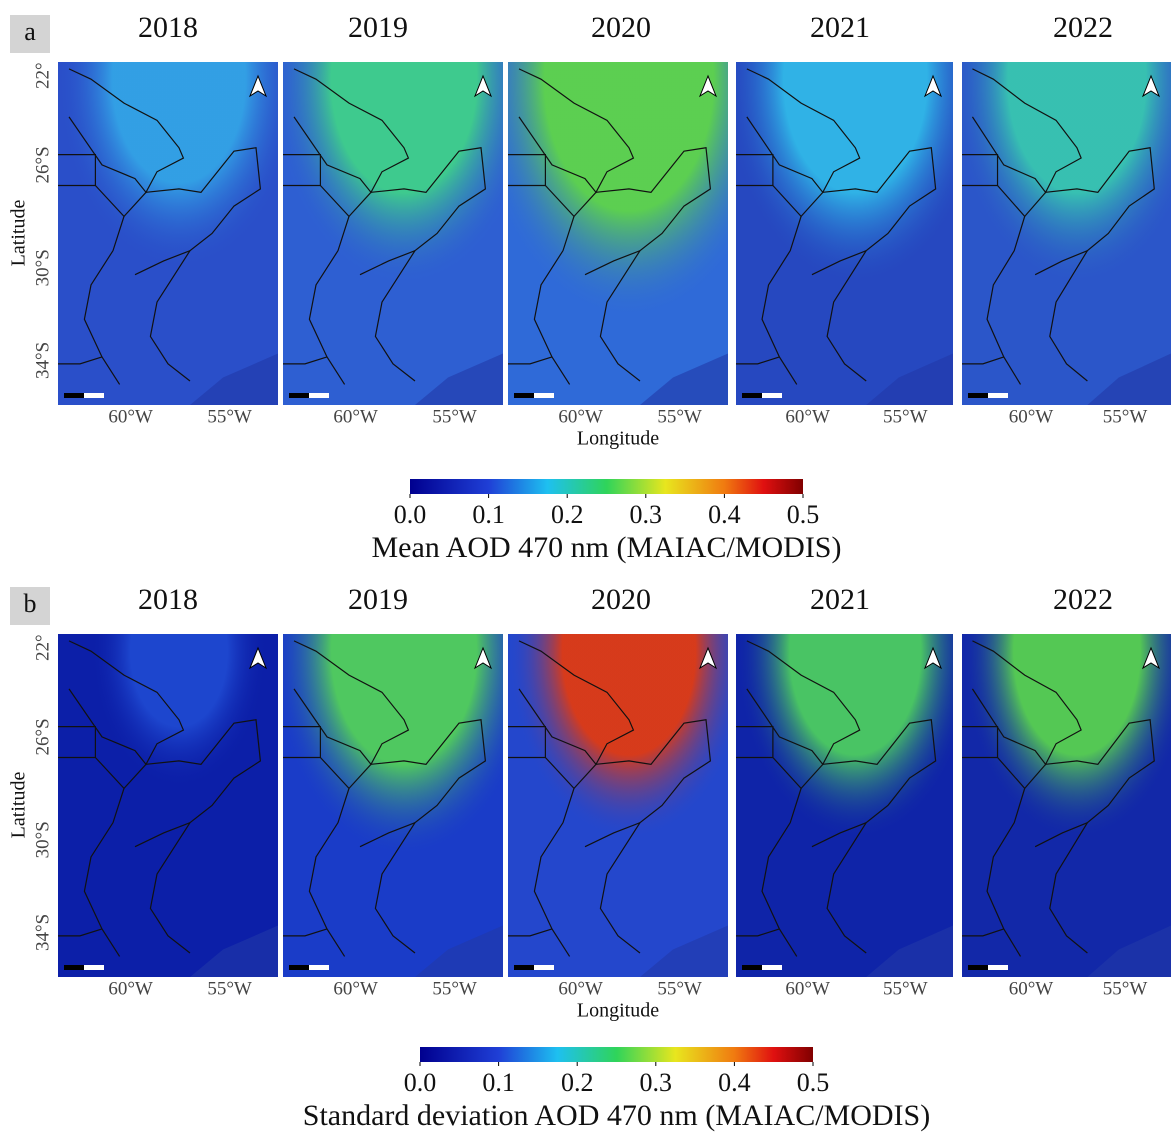  I want to click on colorbar-label: Mean AOD 470 nm (MAIAC/MODIS), so click(607, 547).